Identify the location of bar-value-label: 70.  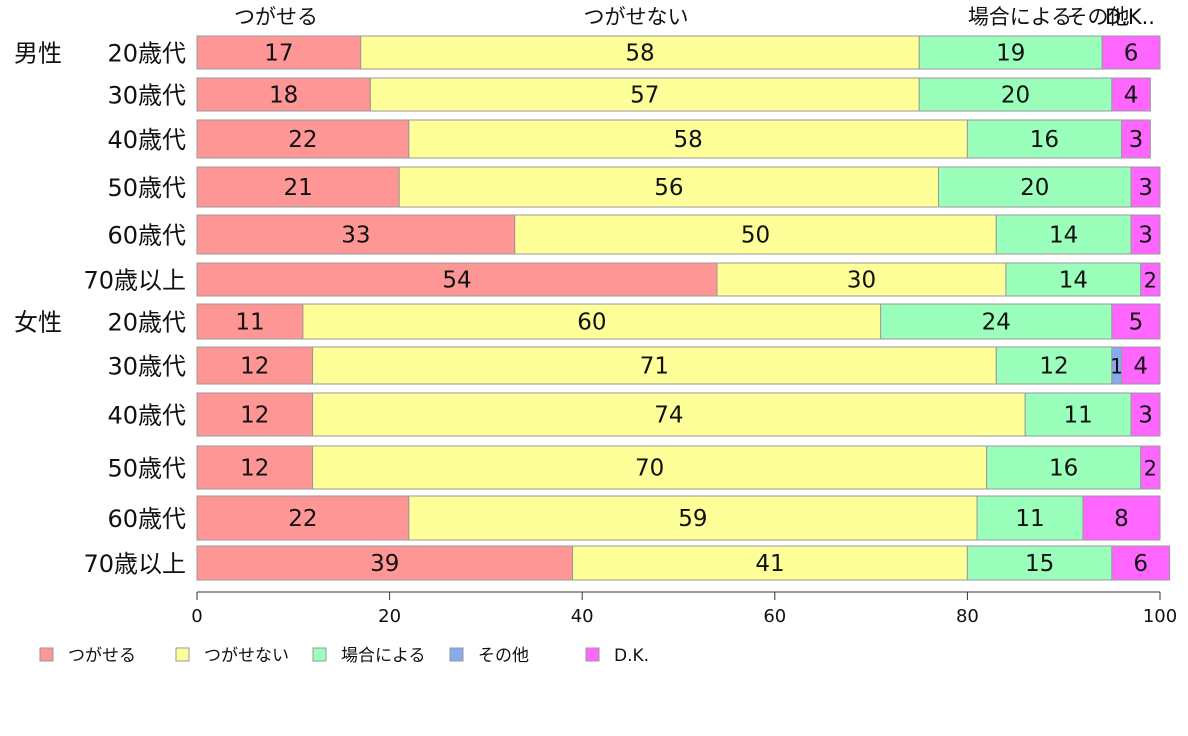
(649, 469).